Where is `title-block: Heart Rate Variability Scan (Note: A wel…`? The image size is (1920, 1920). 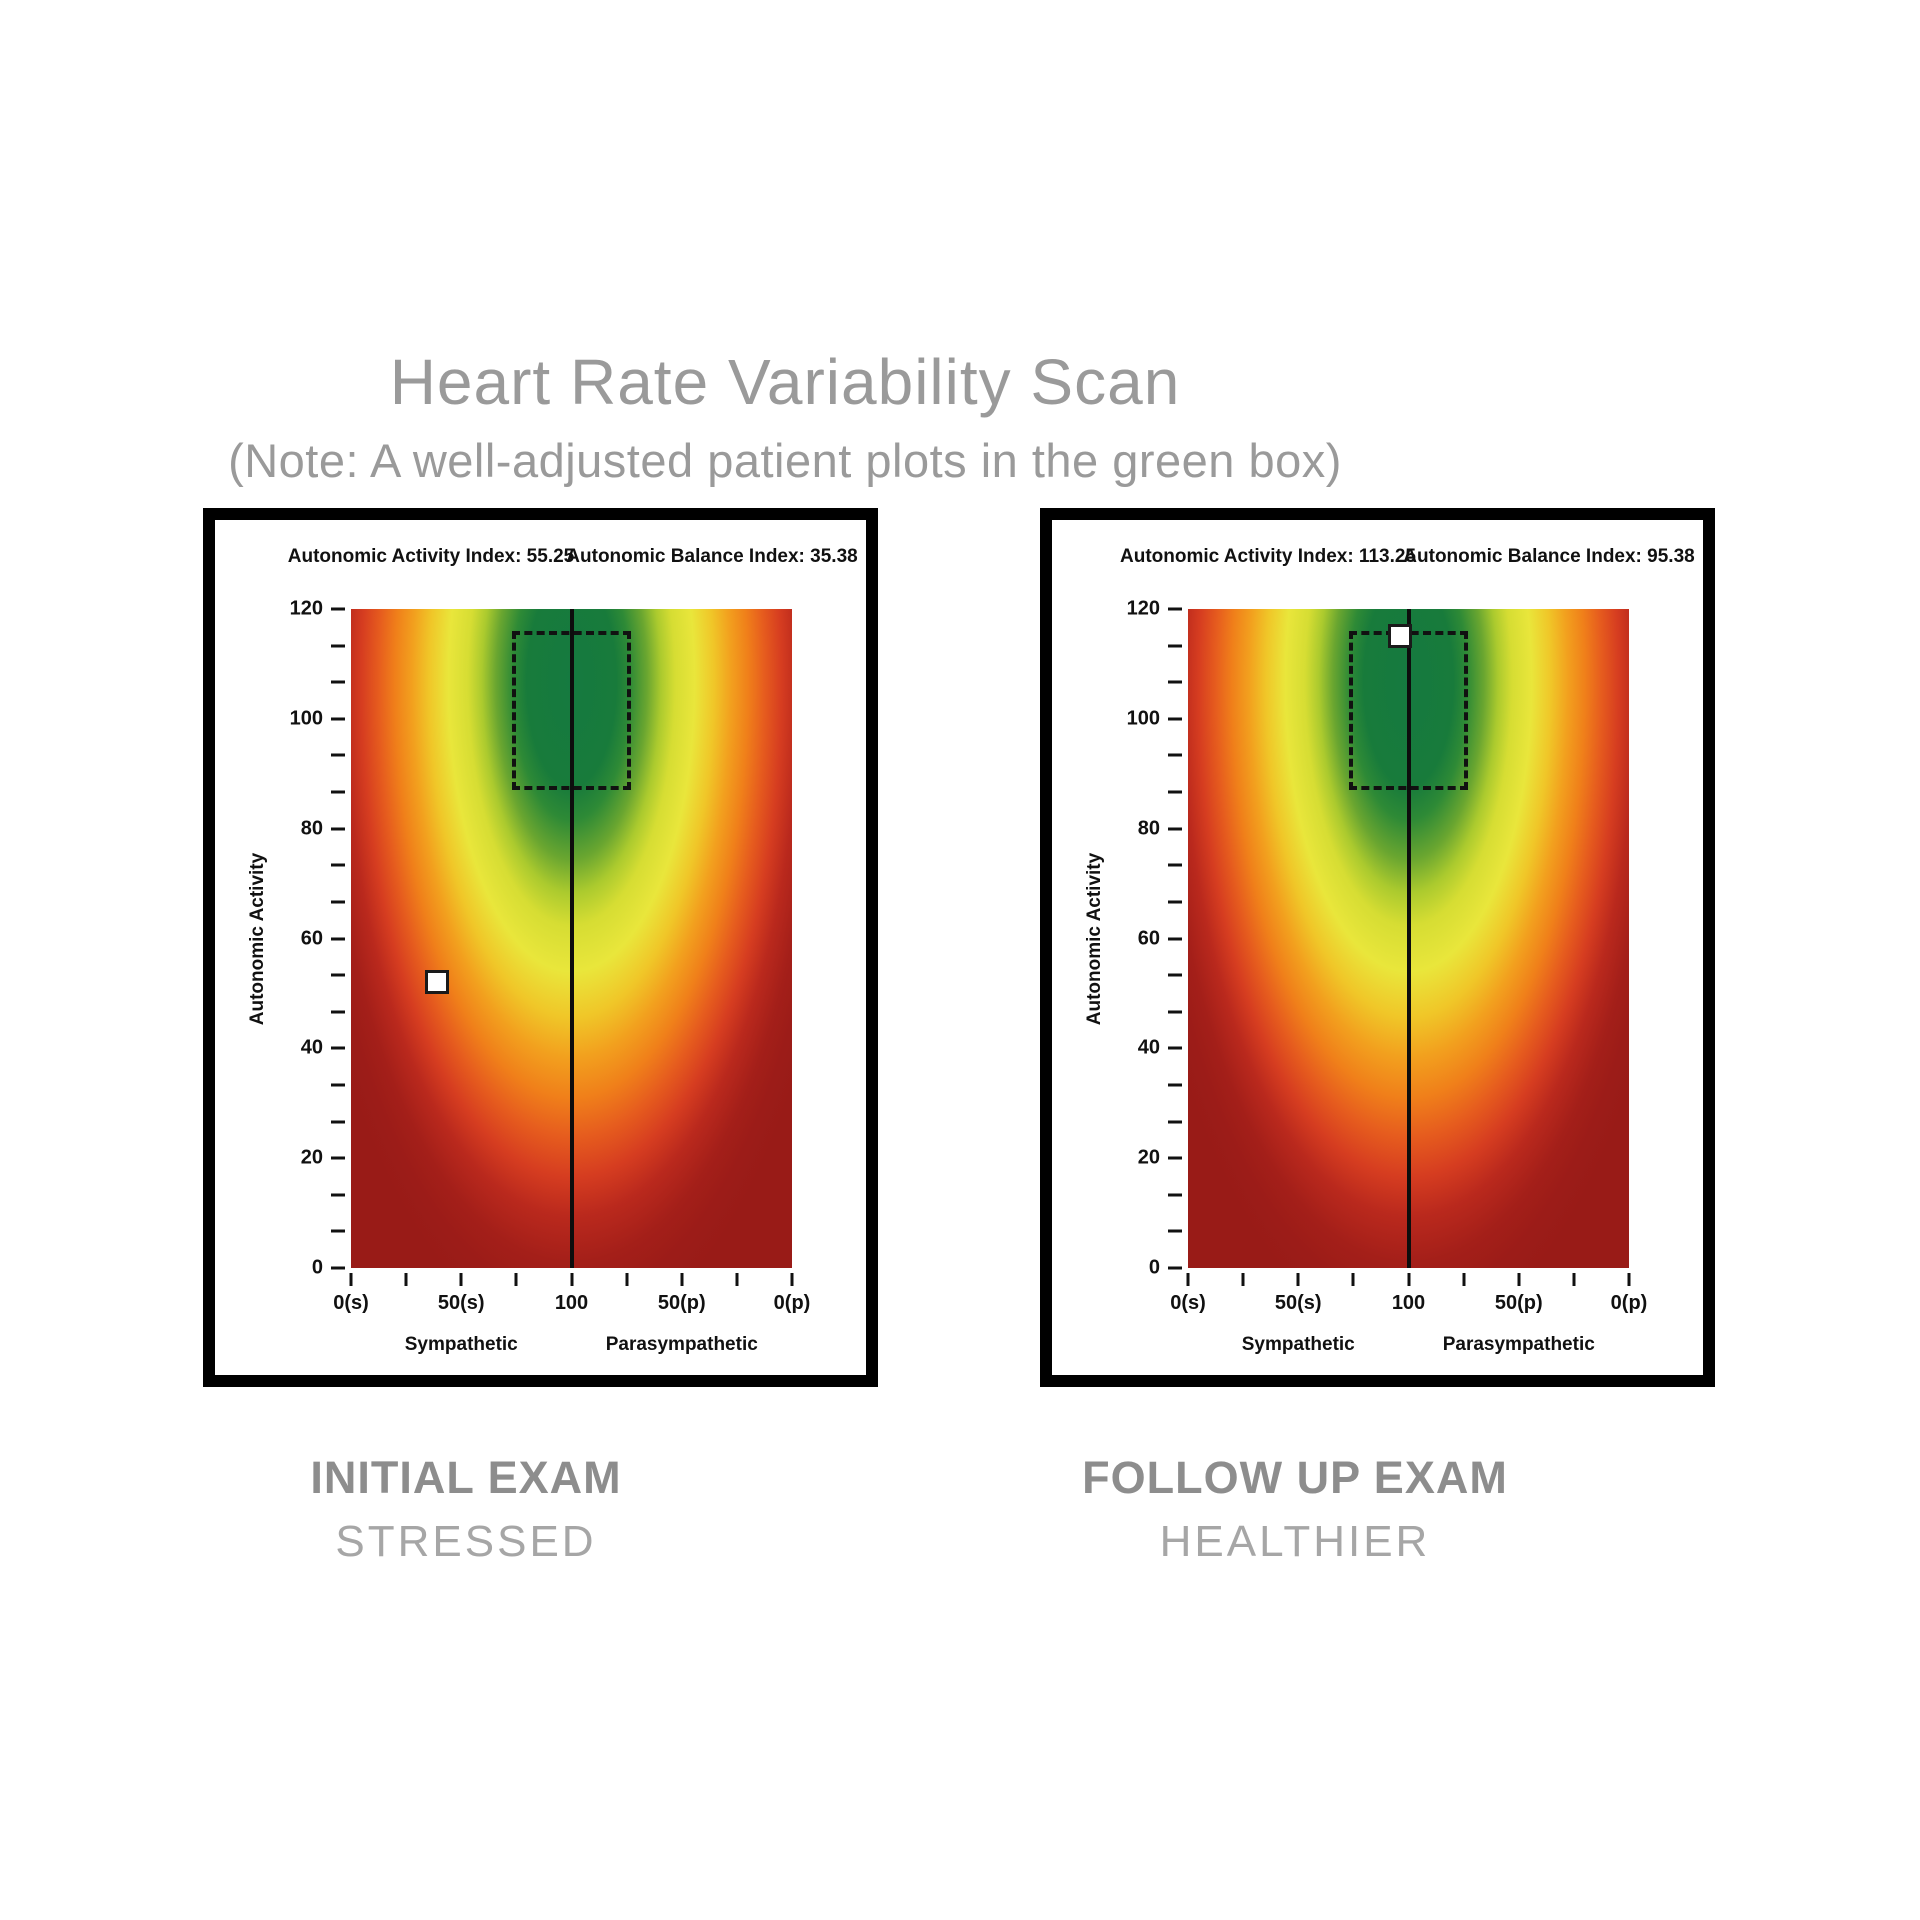 title-block: Heart Rate Variability Scan (Note: A wel… is located at coordinates (785, 417).